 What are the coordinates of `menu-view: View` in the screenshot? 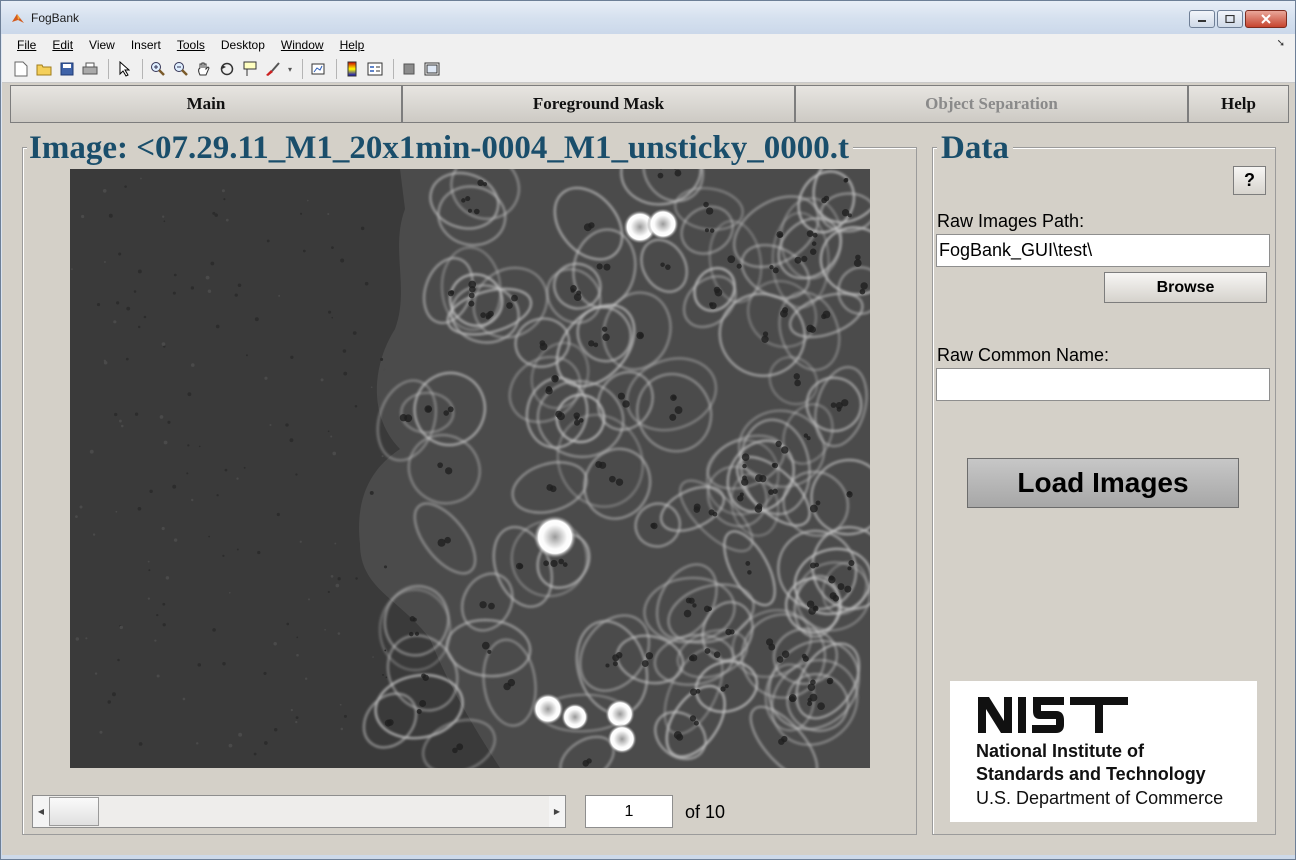 It's located at (102, 45).